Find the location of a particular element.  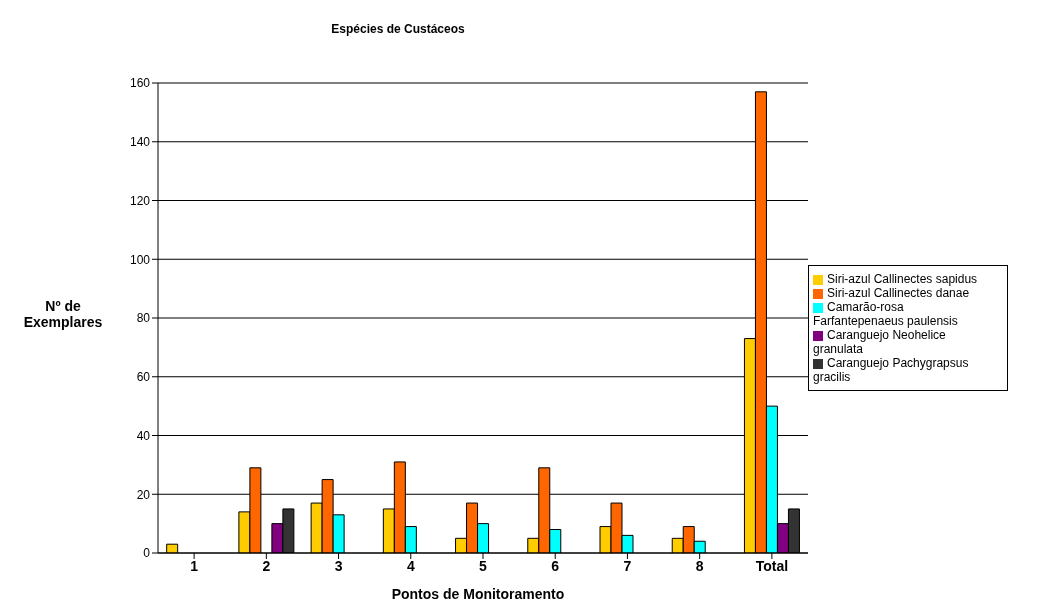

x-tick-label: Total is located at coordinates (772, 565).